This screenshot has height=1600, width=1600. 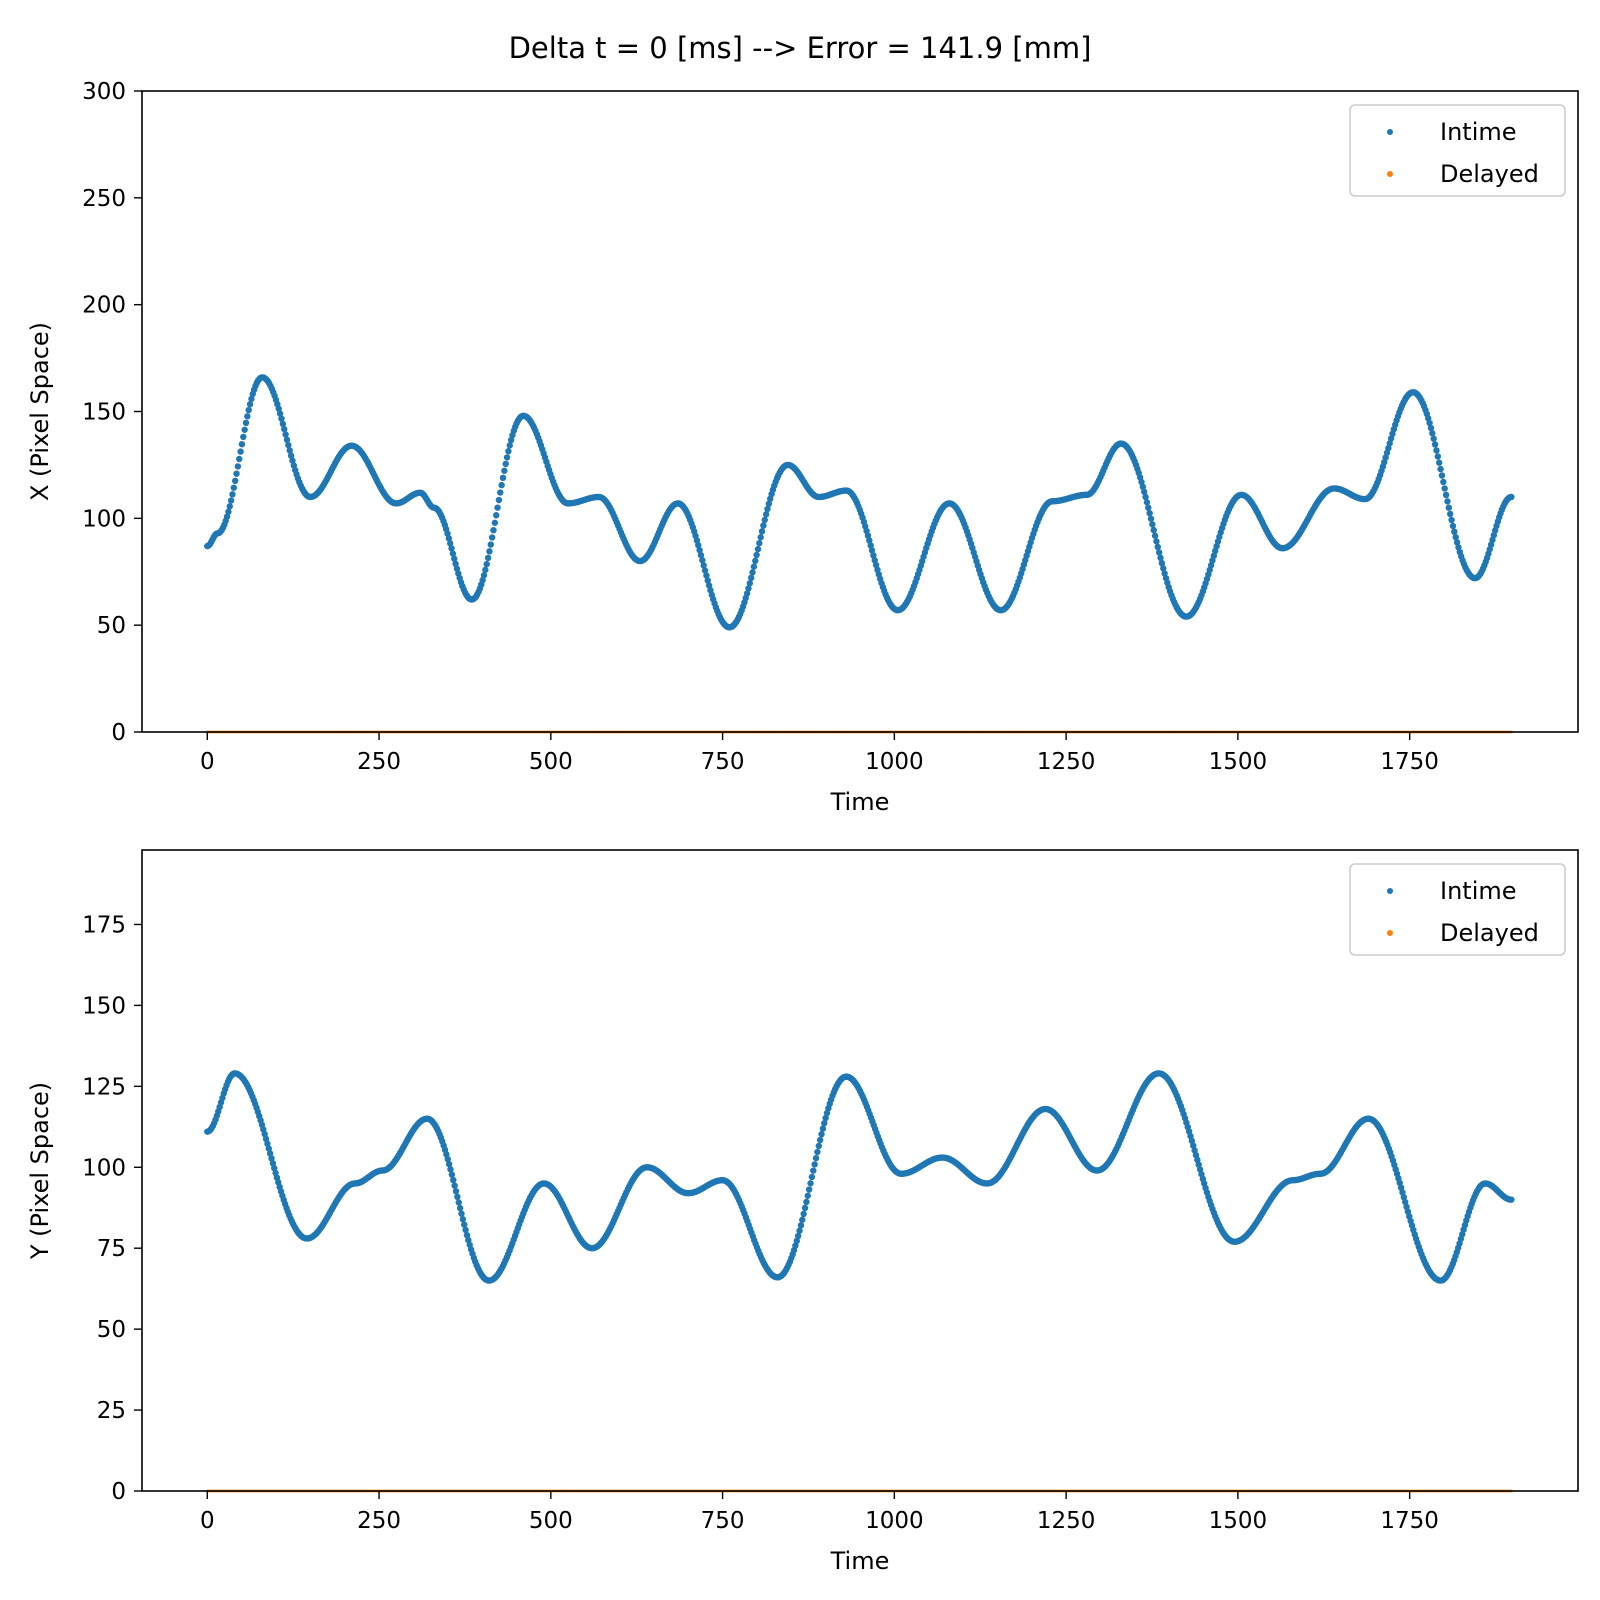 What do you see at coordinates (1066, 762) in the screenshot?
I see `x-tick-label: 1250` at bounding box center [1066, 762].